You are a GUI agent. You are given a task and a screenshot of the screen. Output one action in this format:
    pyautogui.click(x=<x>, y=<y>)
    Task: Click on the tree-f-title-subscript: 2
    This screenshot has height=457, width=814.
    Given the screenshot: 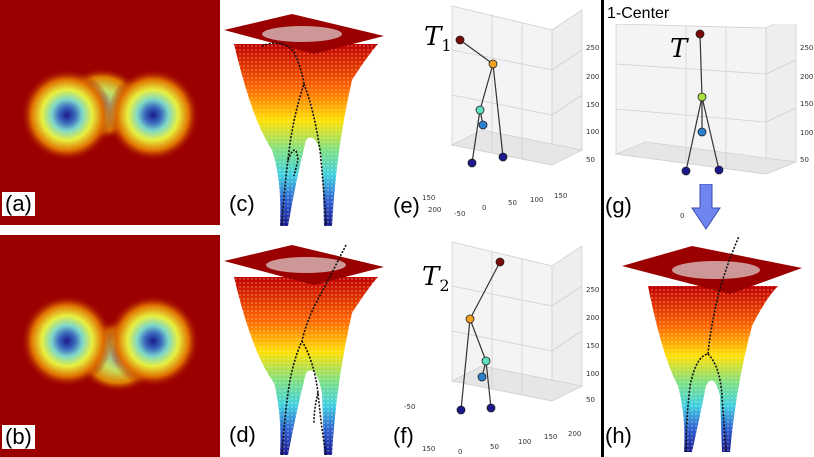 What is the action you would take?
    pyautogui.click(x=444, y=286)
    